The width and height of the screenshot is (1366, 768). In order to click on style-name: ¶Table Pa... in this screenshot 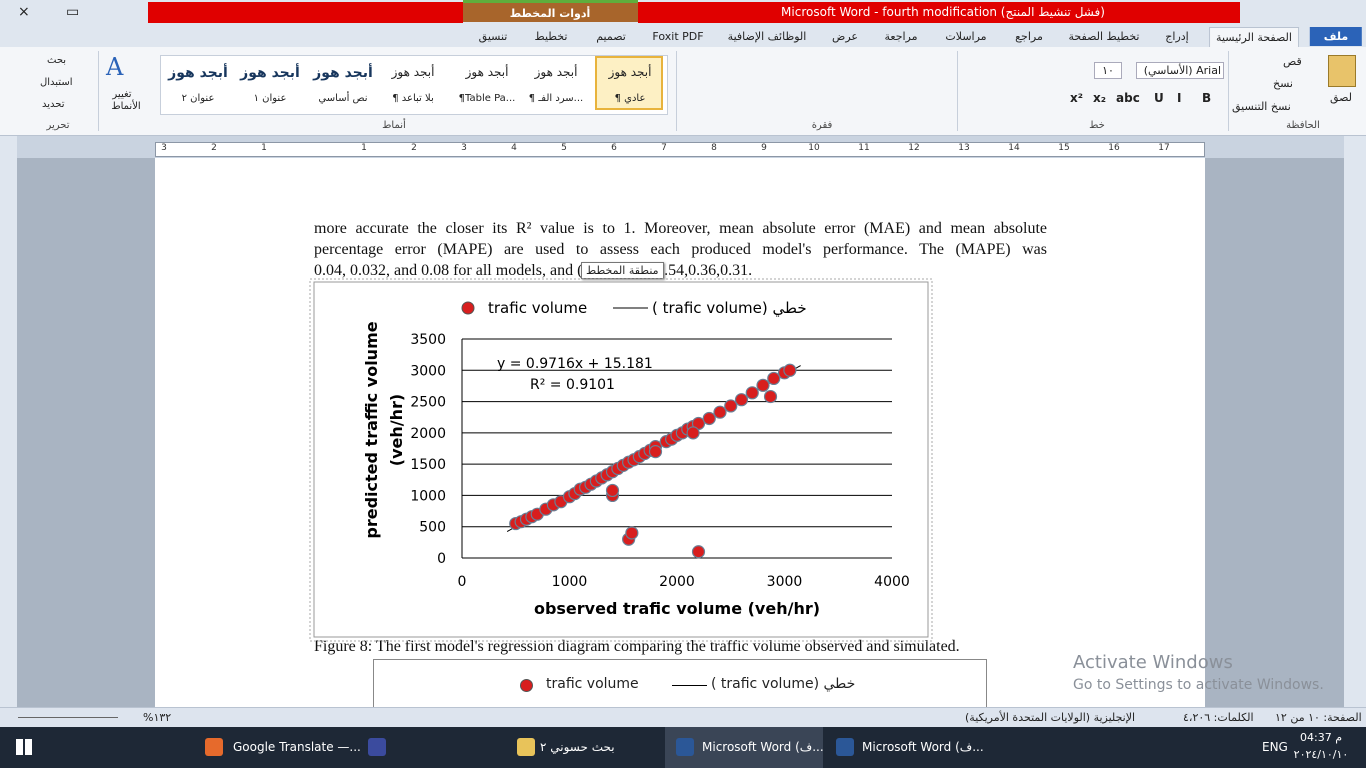, I will do `click(487, 98)`.